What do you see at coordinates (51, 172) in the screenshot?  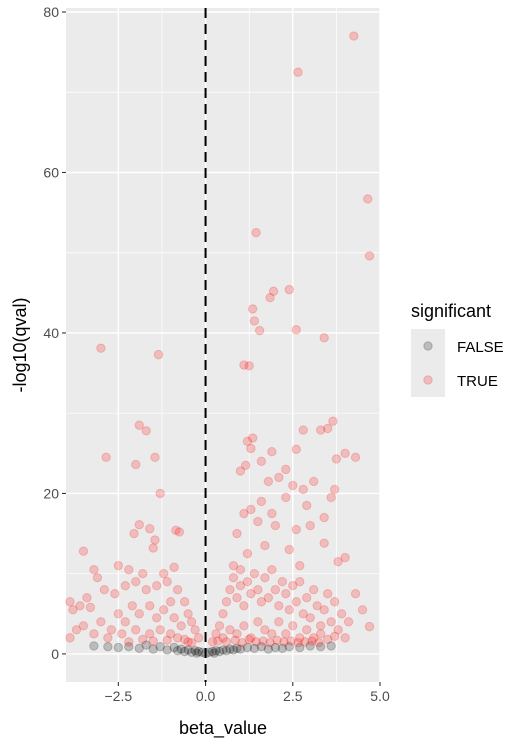 I see `y-tick-label: 60` at bounding box center [51, 172].